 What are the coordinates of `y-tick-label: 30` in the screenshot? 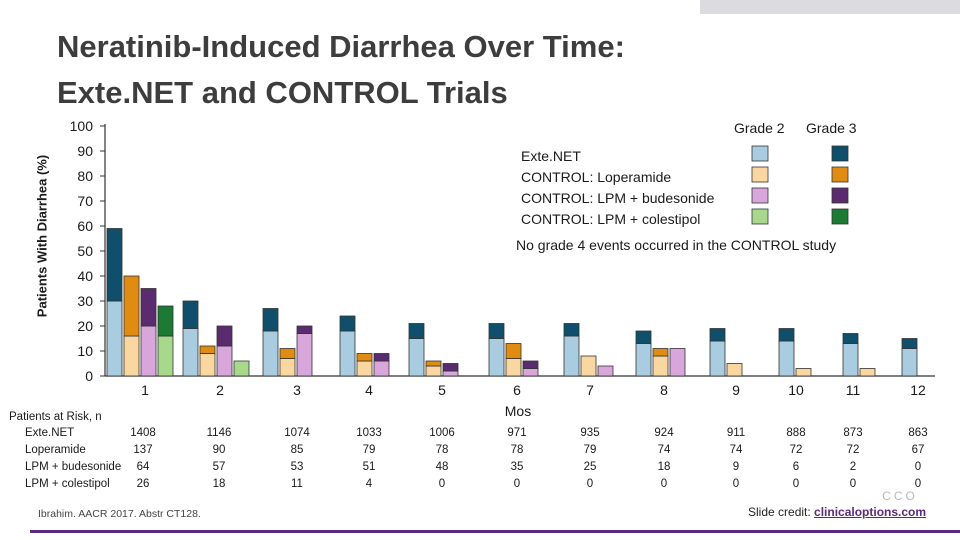 It's located at (85, 301).